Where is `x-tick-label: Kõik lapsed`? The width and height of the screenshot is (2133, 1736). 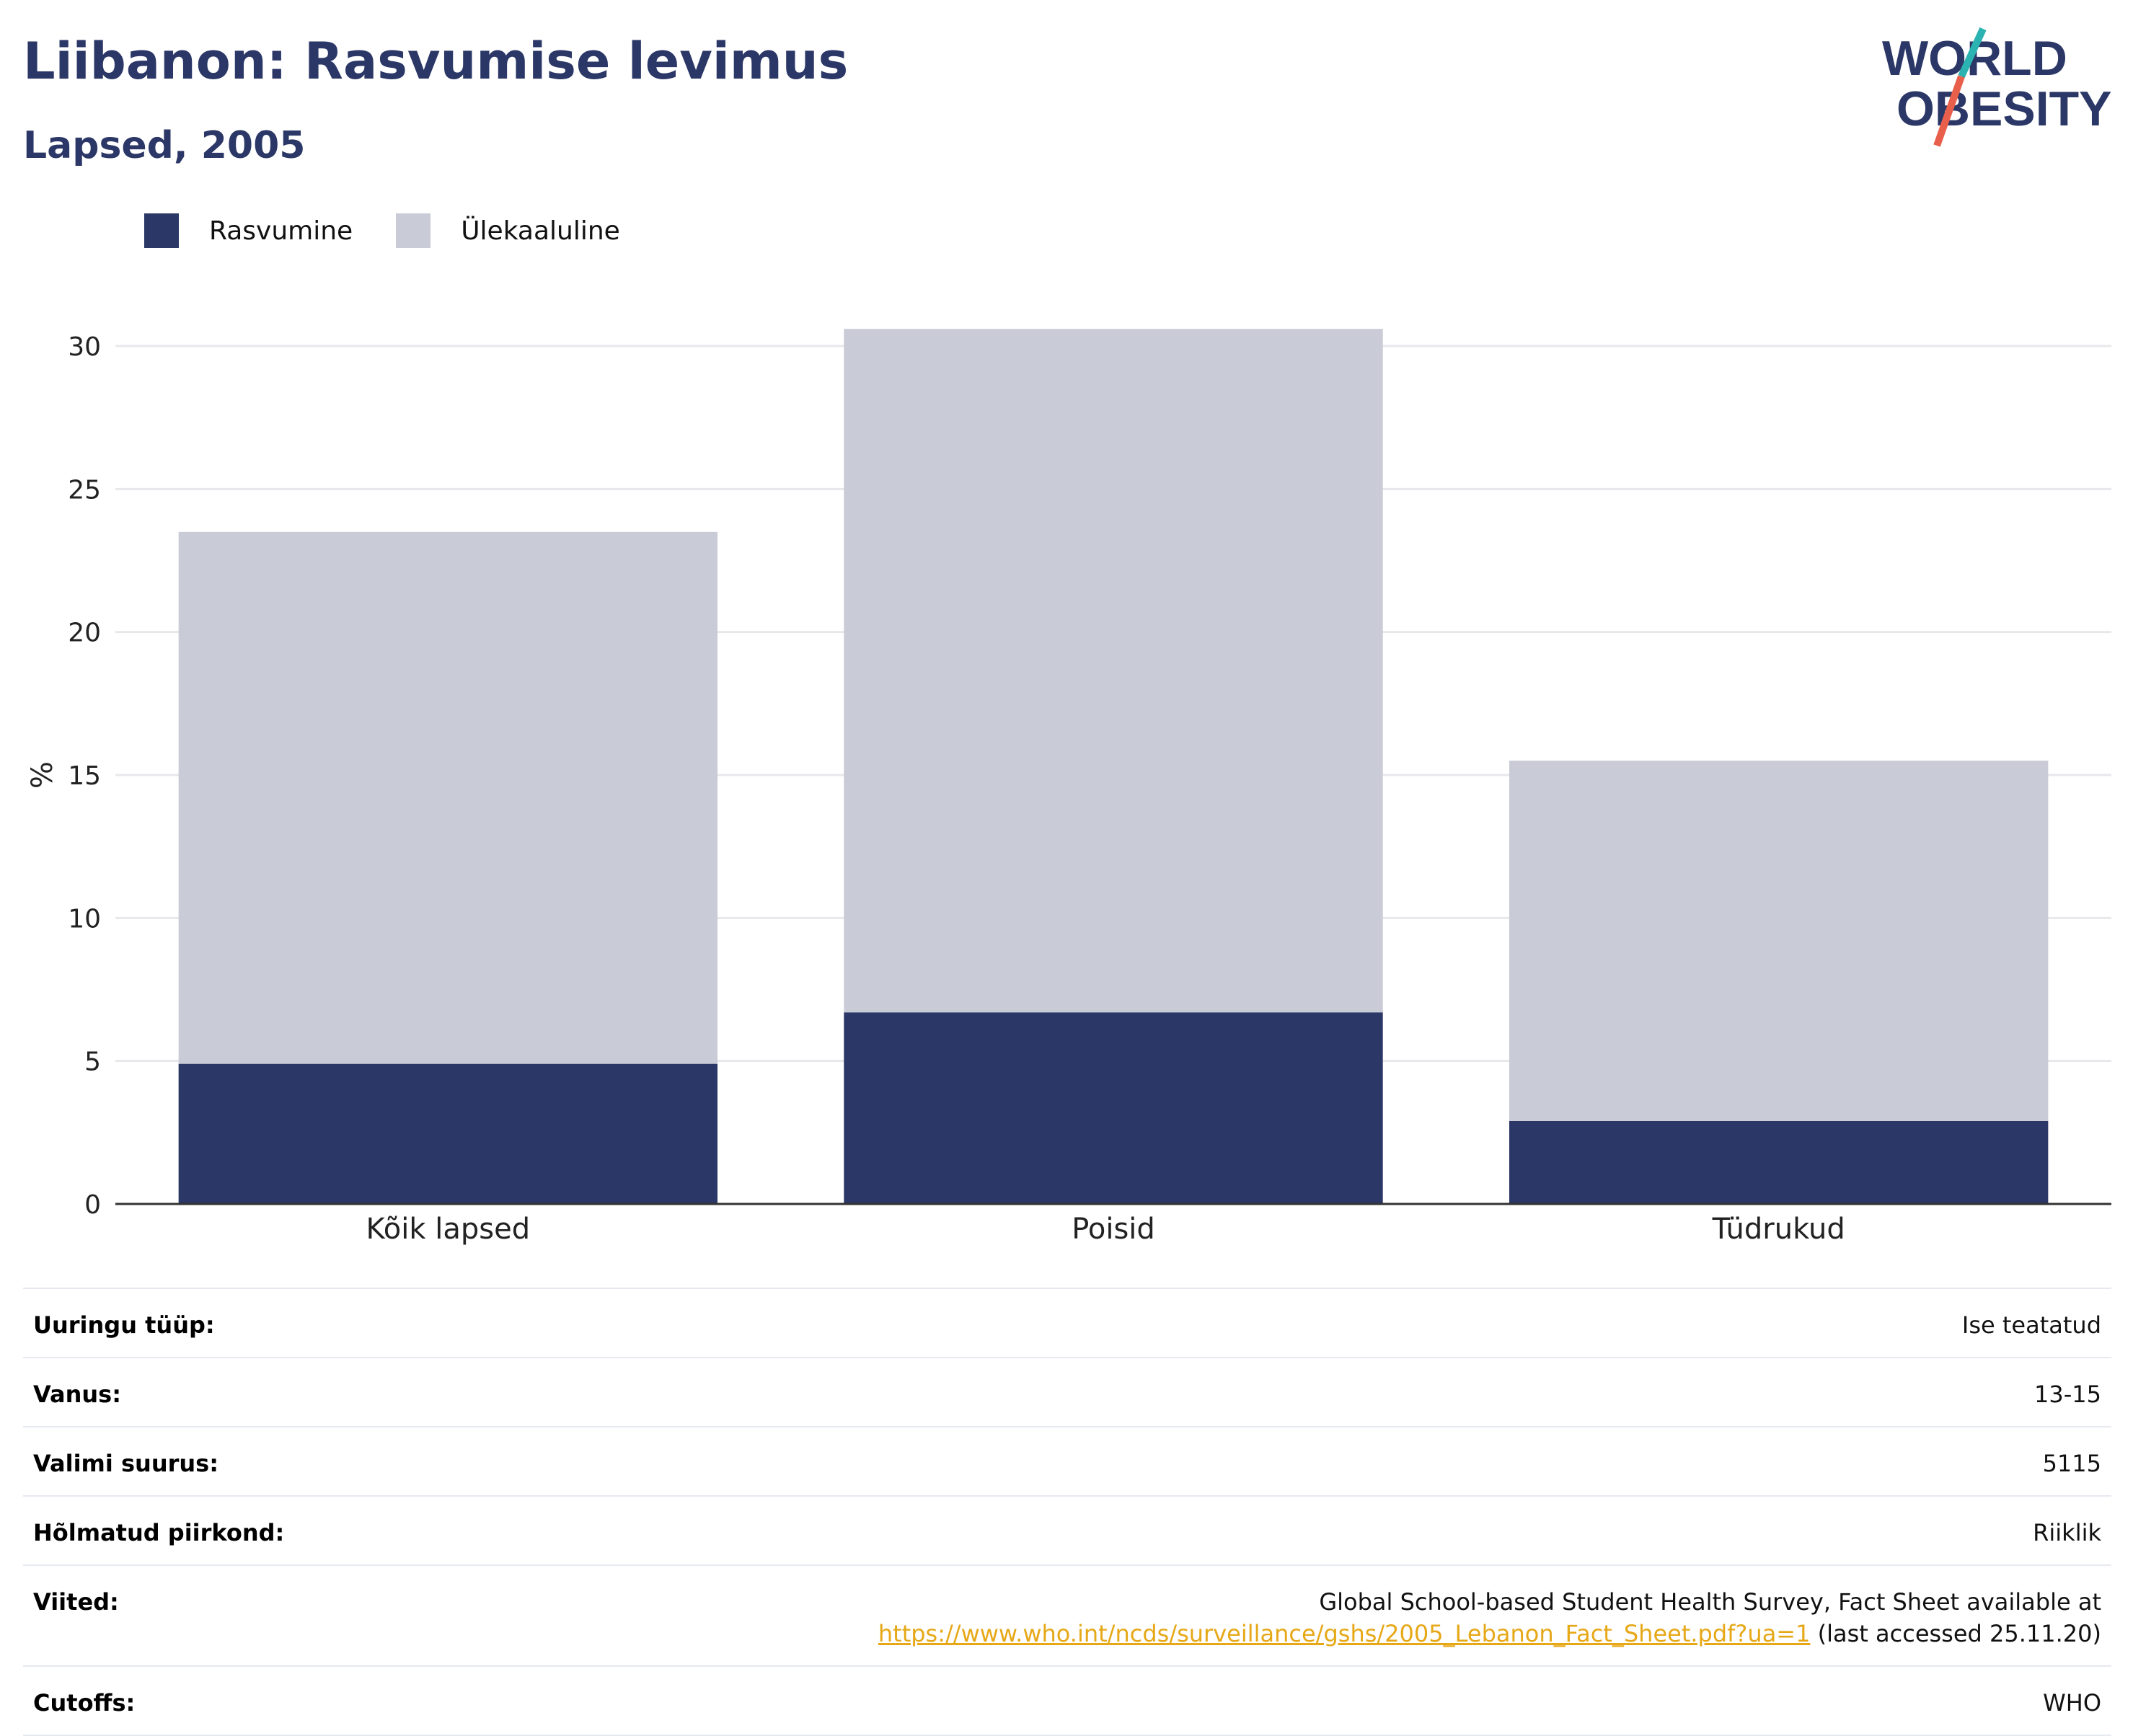
x-tick-label: Kõik lapsed is located at coordinates (449, 1229).